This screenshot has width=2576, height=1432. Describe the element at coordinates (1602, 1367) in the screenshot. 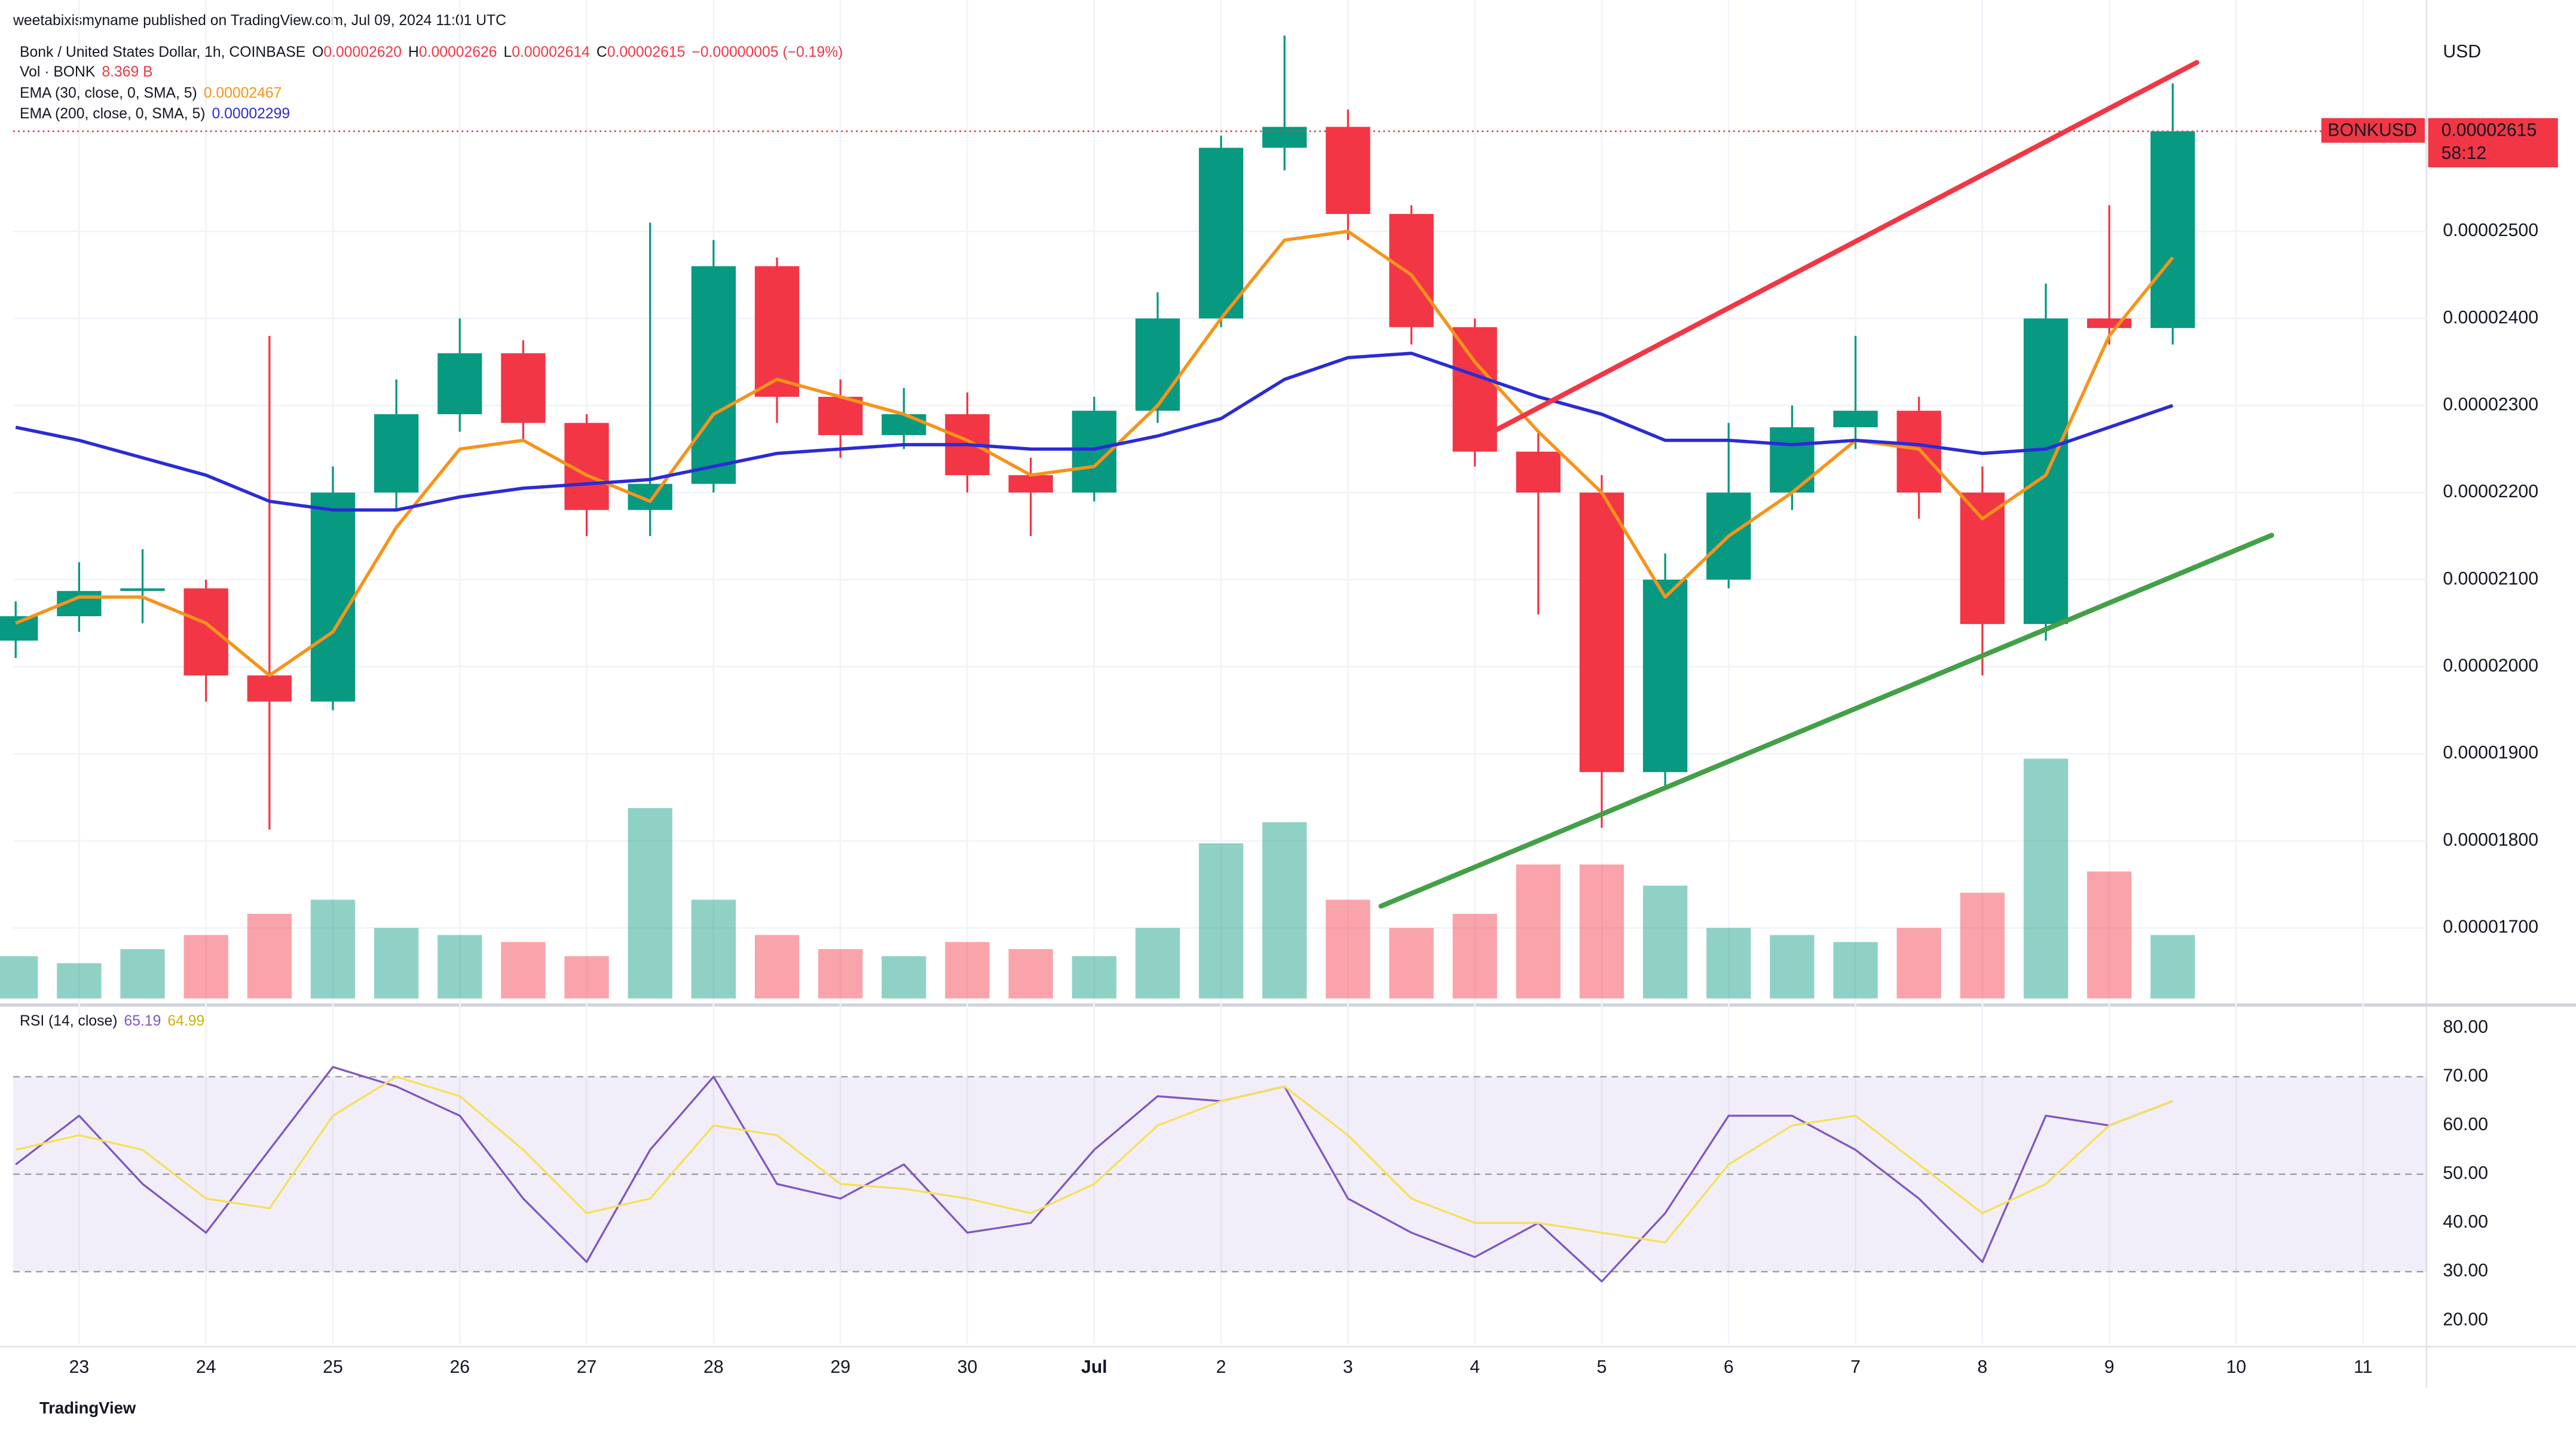

I see `x-tick-label: 5` at that location.